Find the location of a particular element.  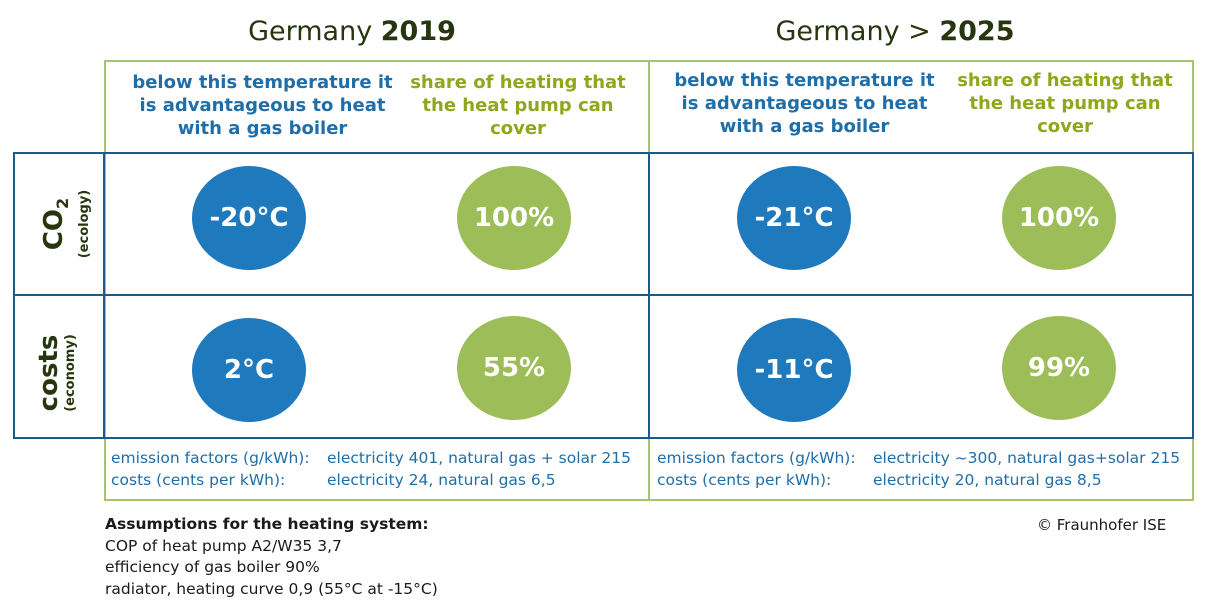

footnote-2025-costs-label: costs (cents per kWh): is located at coordinates (744, 480).